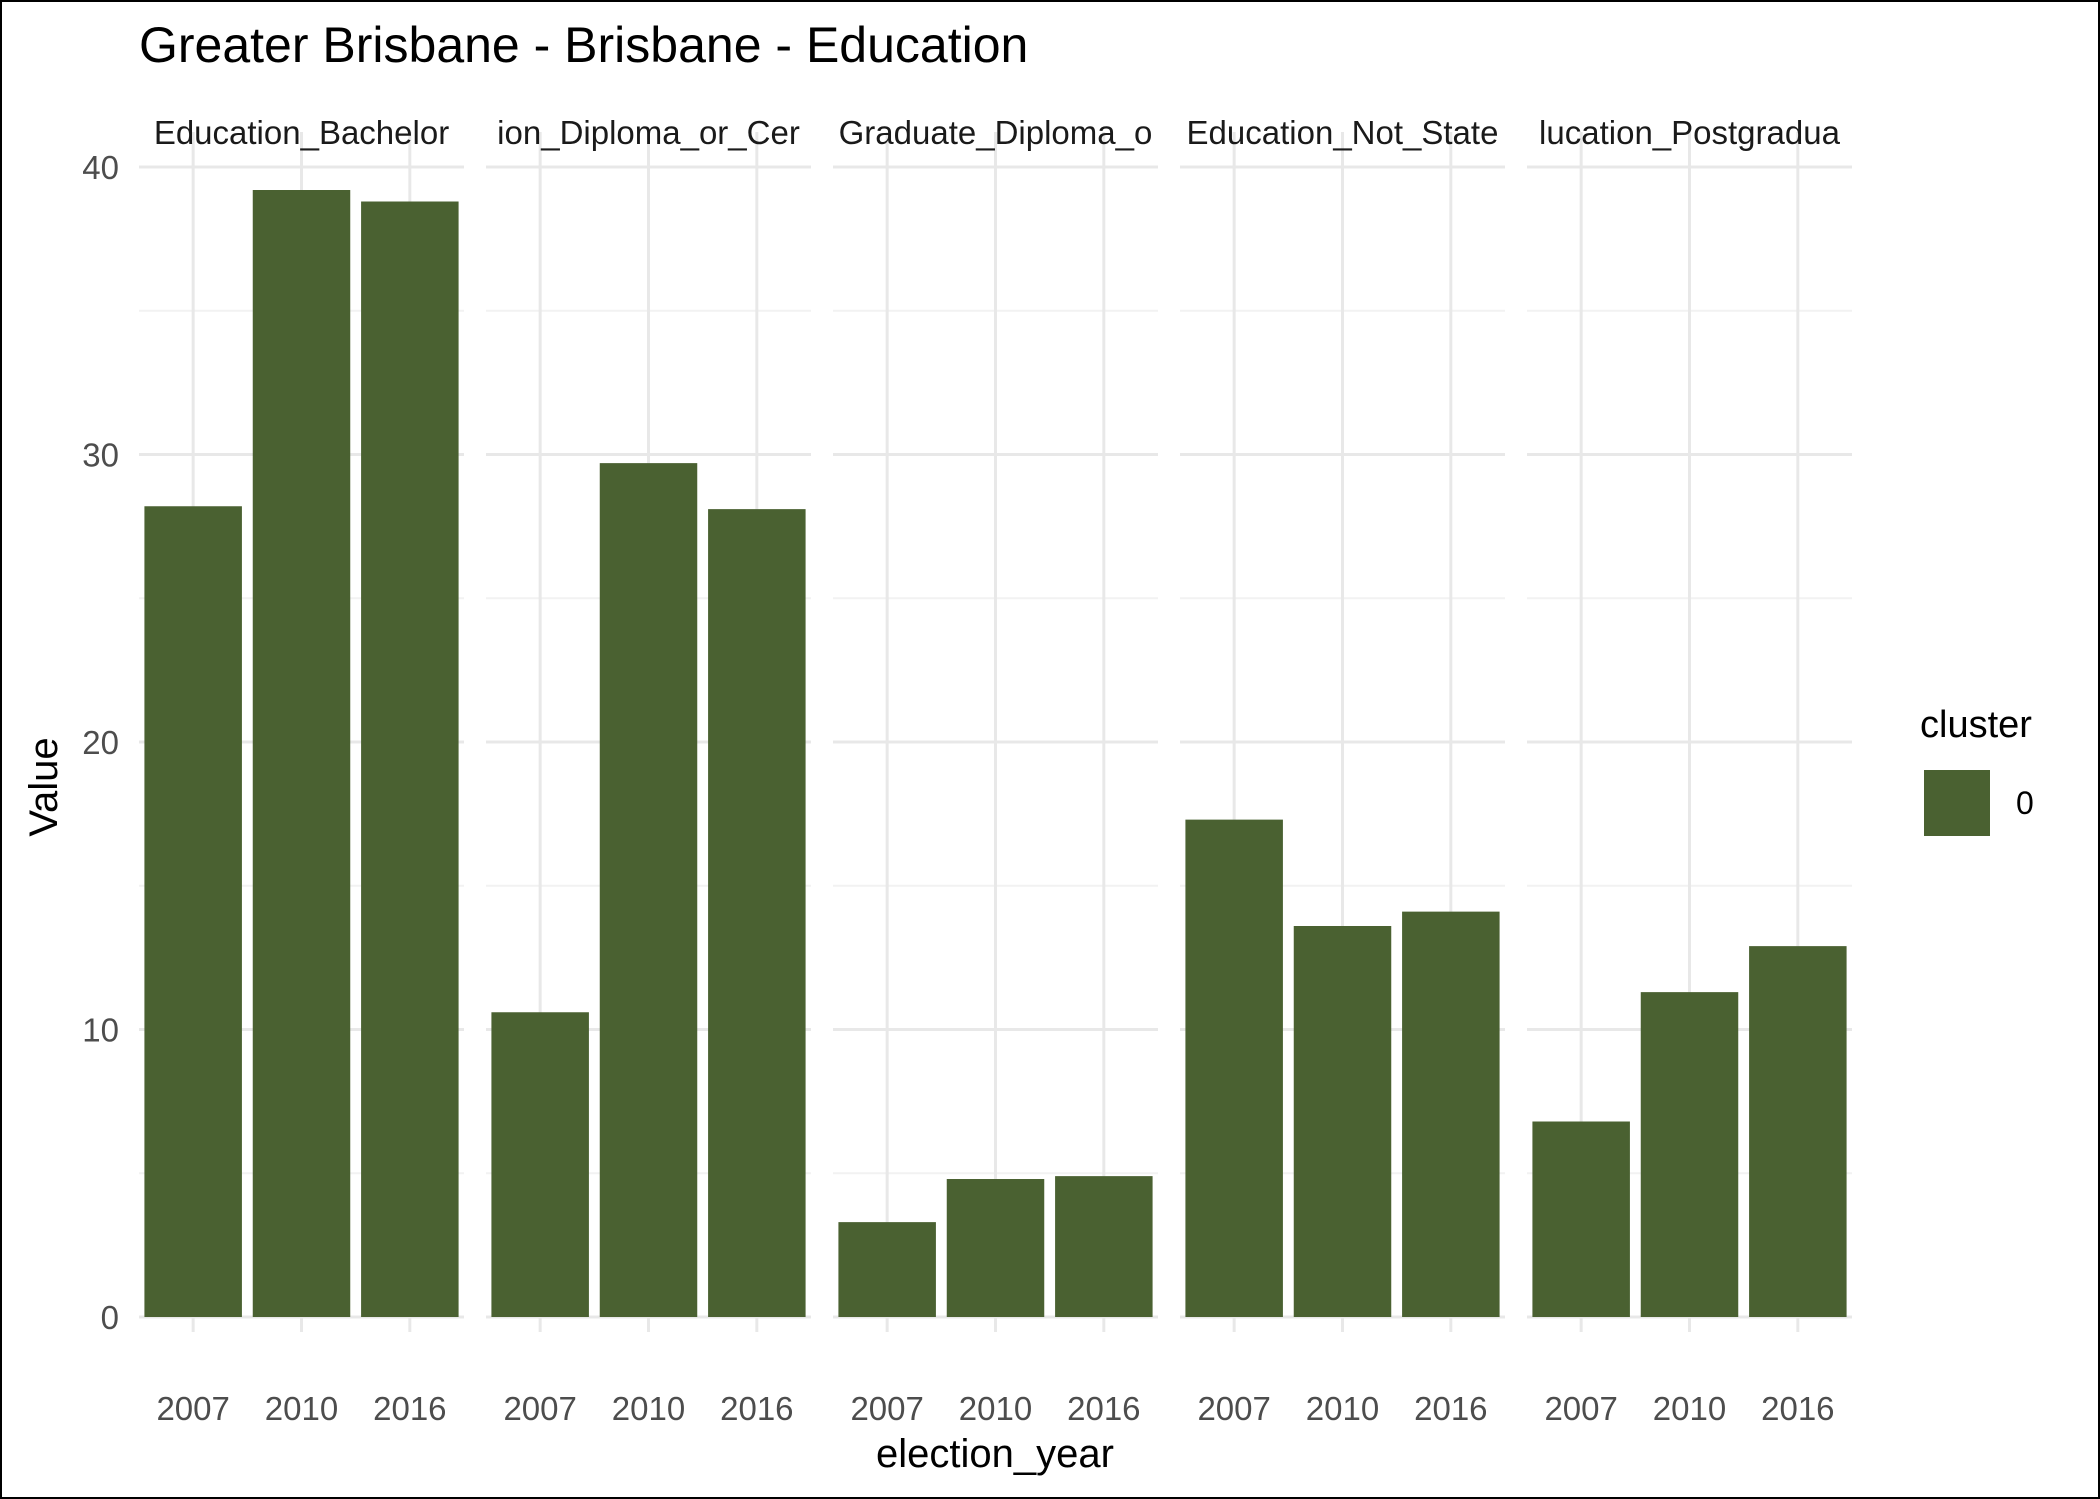 Image resolution: width=2100 pixels, height=1499 pixels. What do you see at coordinates (100, 1030) in the screenshot?
I see `y-tick-label: 10` at bounding box center [100, 1030].